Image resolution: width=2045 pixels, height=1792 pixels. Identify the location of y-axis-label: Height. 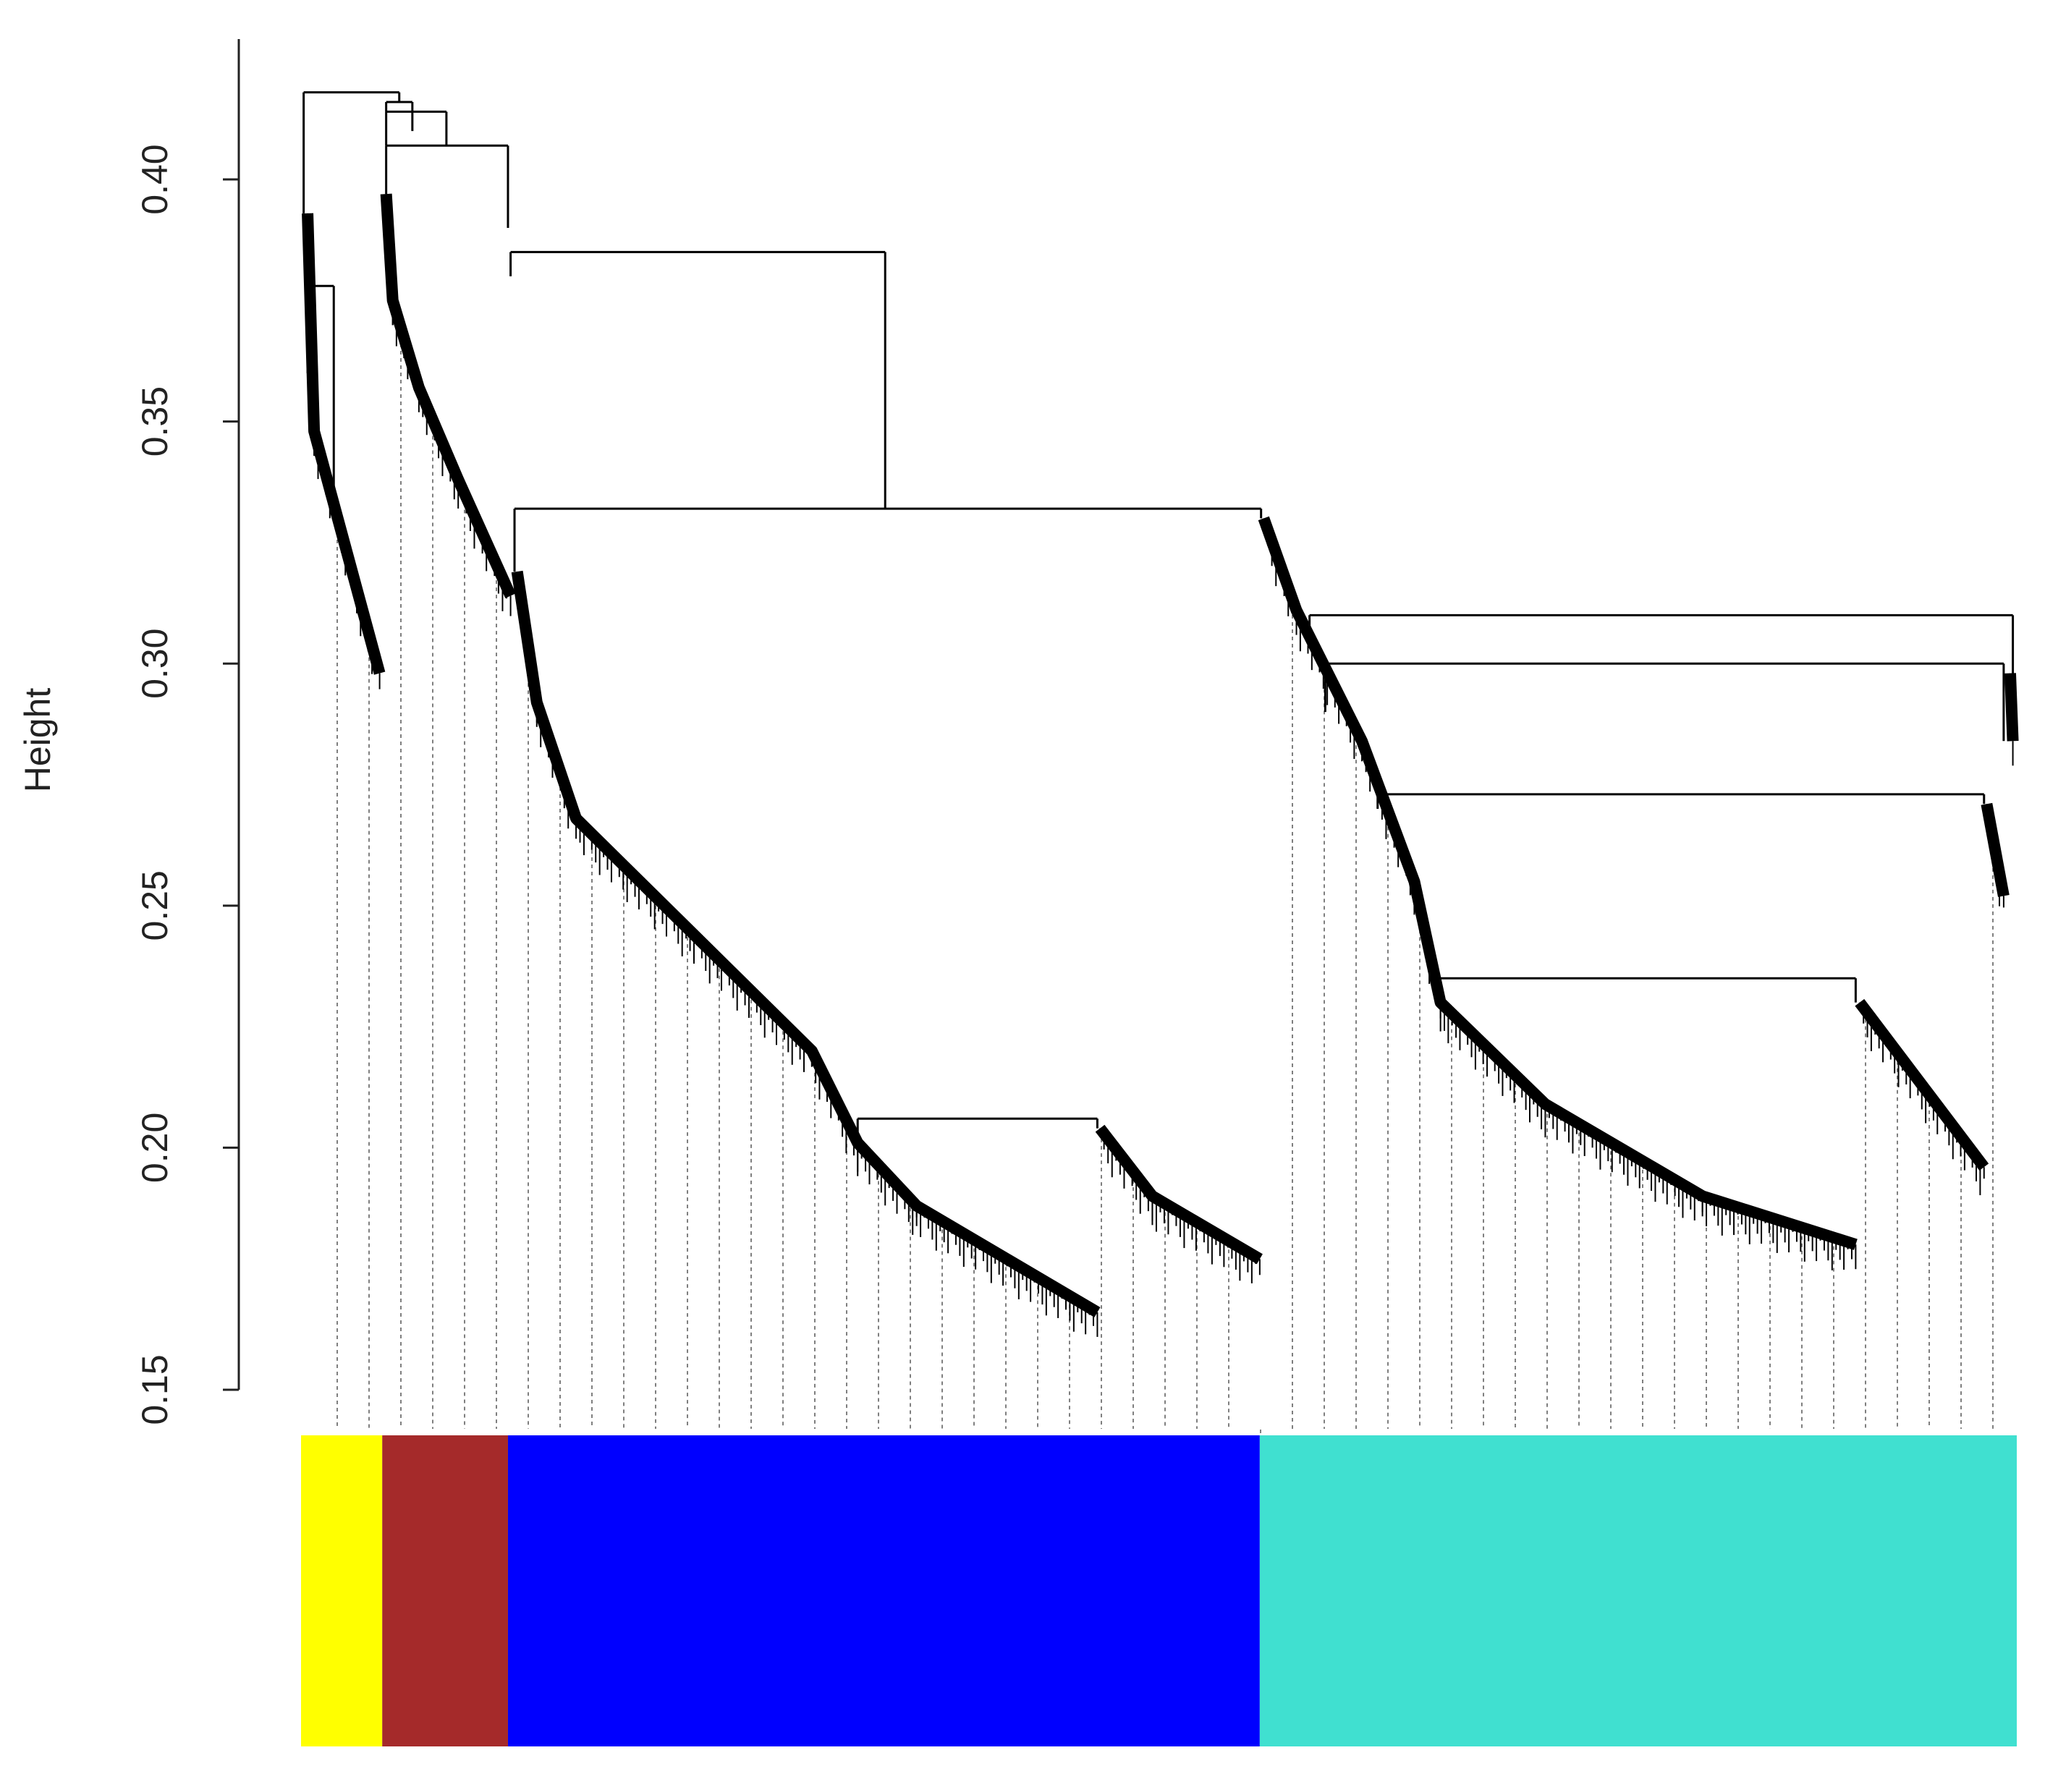
(37, 740).